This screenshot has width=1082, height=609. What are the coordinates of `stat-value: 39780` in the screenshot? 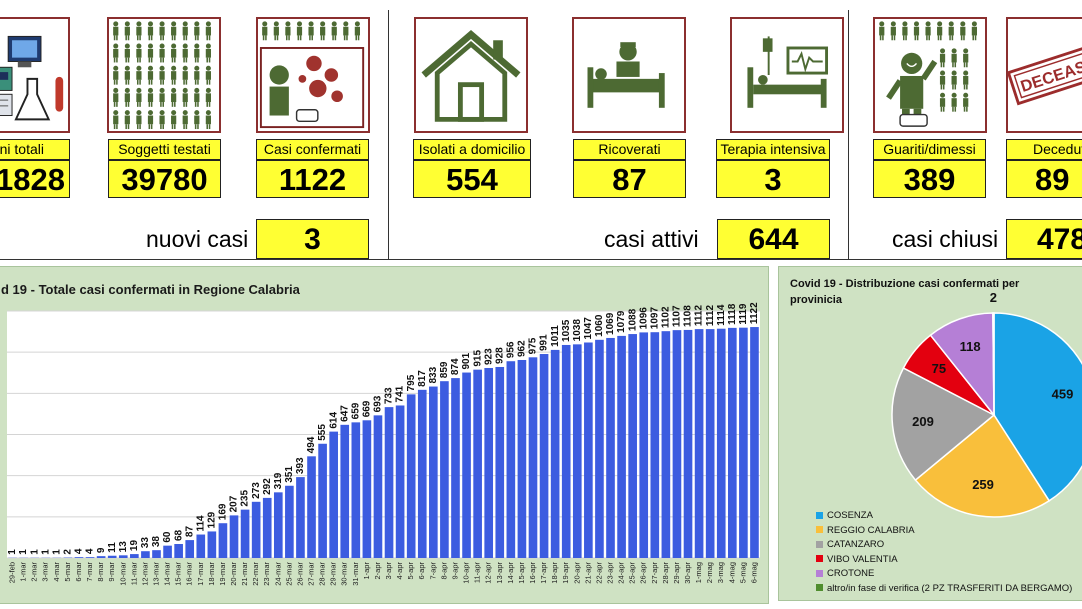 It's located at (164, 179).